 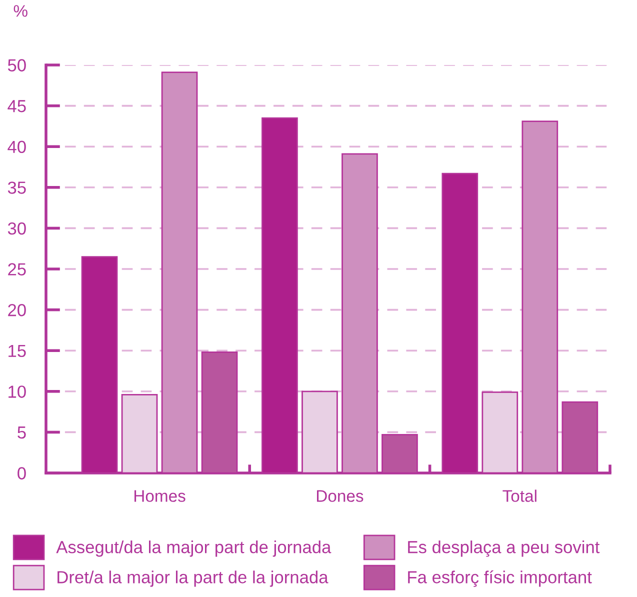 What do you see at coordinates (17, 269) in the screenshot?
I see `y-tick-label: 25` at bounding box center [17, 269].